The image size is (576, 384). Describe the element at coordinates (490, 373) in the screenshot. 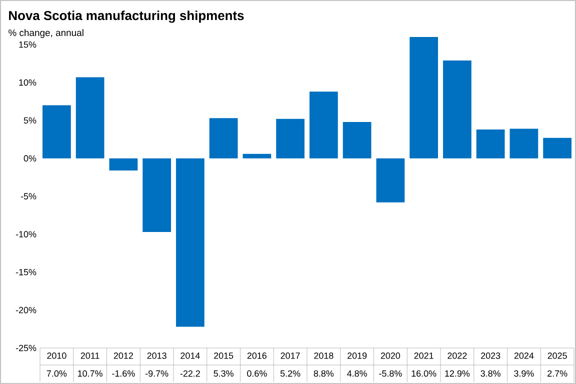

I see `data-label: 3.8%` at that location.